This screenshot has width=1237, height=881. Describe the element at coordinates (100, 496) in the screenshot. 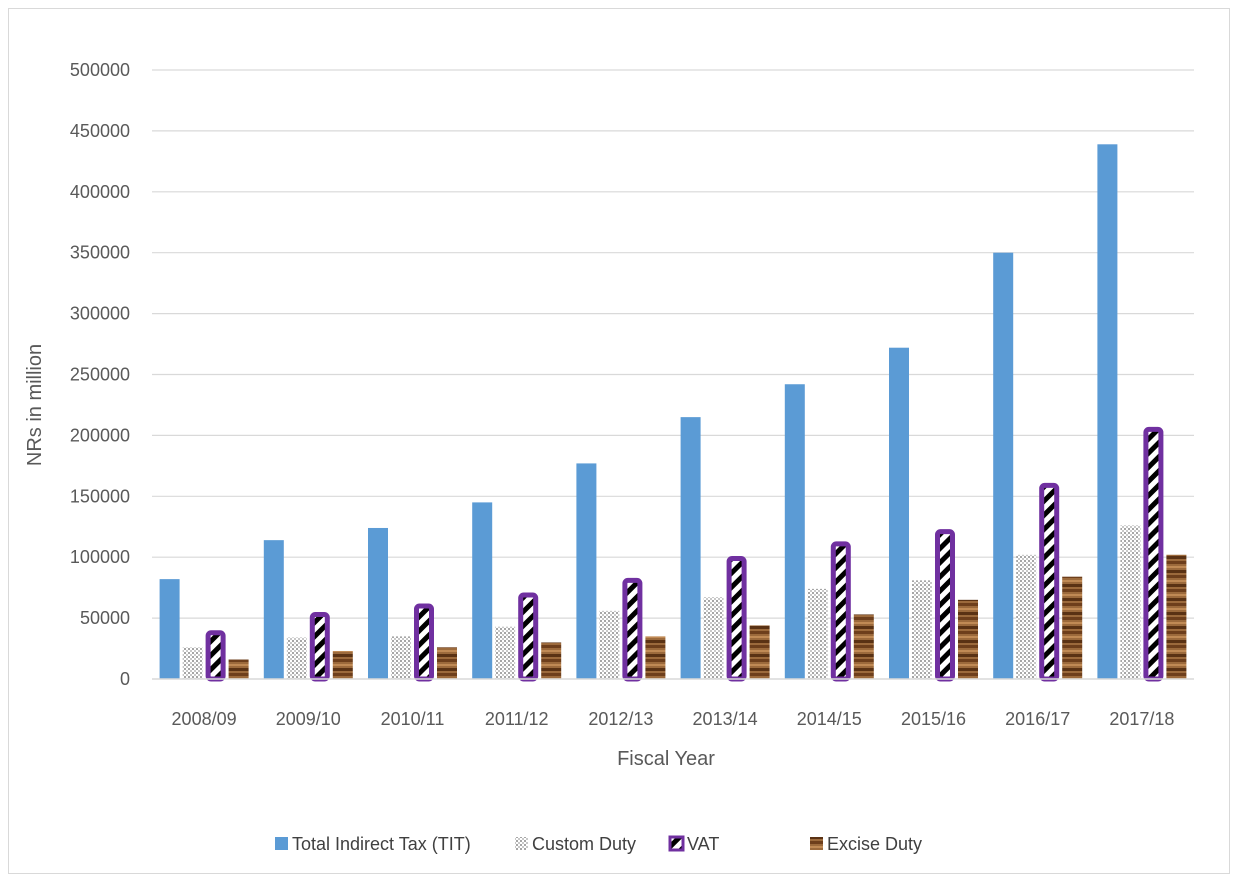

I see `y-tick-label: 150000` at that location.